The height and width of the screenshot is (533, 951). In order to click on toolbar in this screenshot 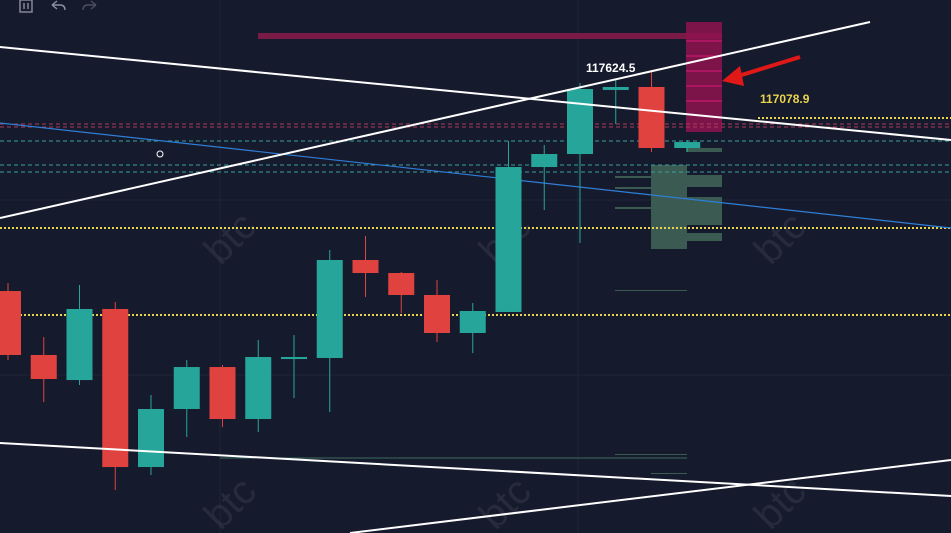, I will do `click(58, 6)`.